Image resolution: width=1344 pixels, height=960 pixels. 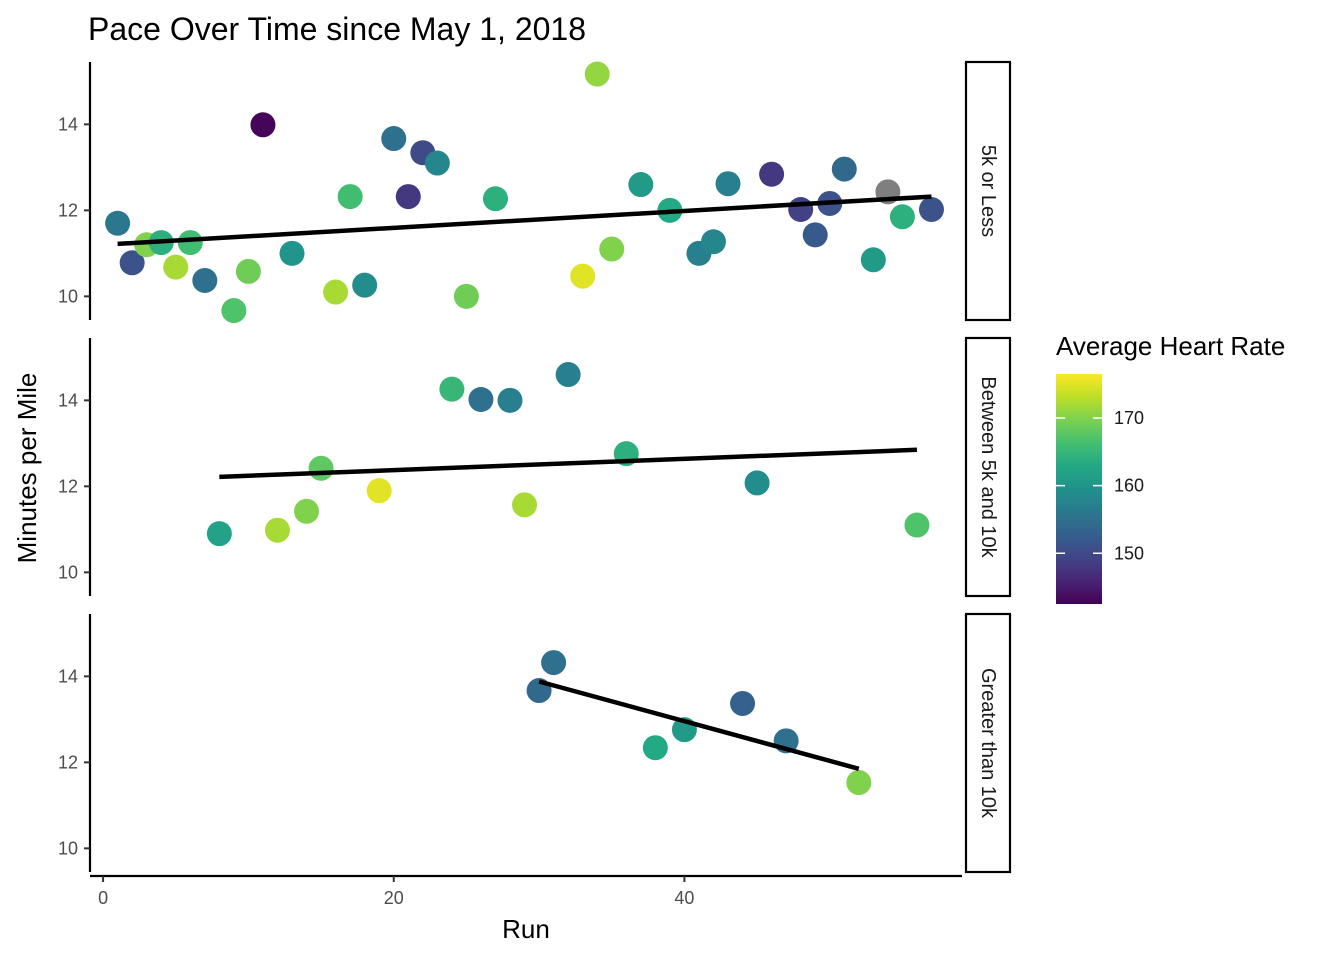 I want to click on facet-strip-label: 5k or Less, so click(x=988, y=191).